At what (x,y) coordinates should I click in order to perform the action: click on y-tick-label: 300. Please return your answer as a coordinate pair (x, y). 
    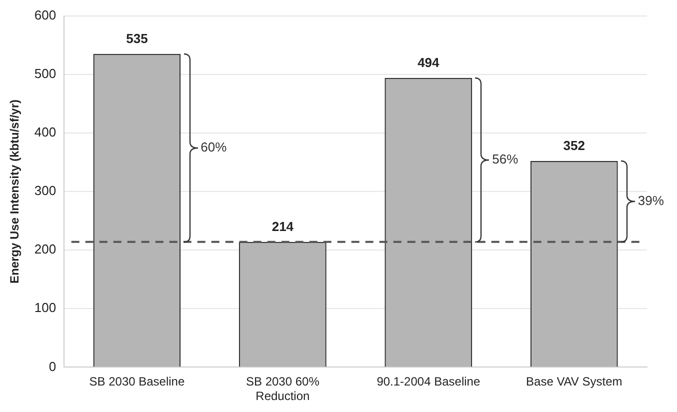
    Looking at the image, I should click on (45, 190).